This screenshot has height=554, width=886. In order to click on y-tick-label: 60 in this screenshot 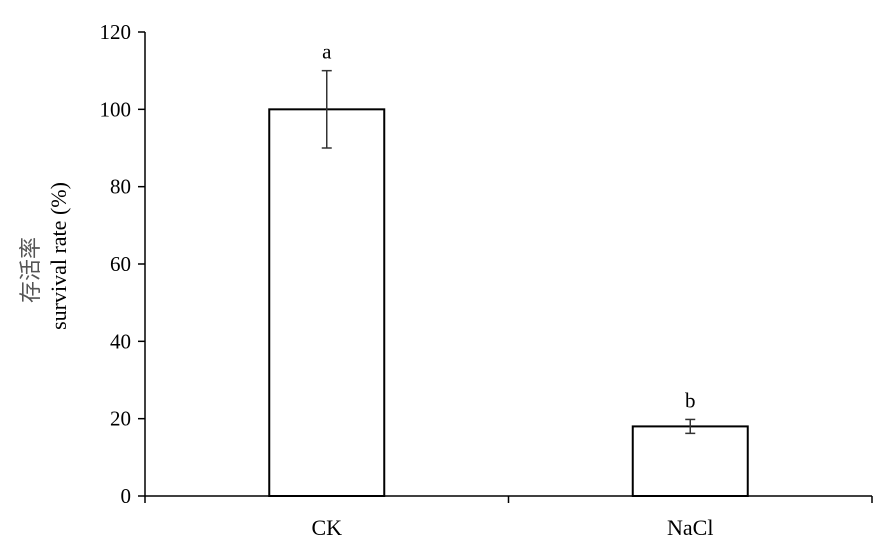, I will do `click(120, 264)`.